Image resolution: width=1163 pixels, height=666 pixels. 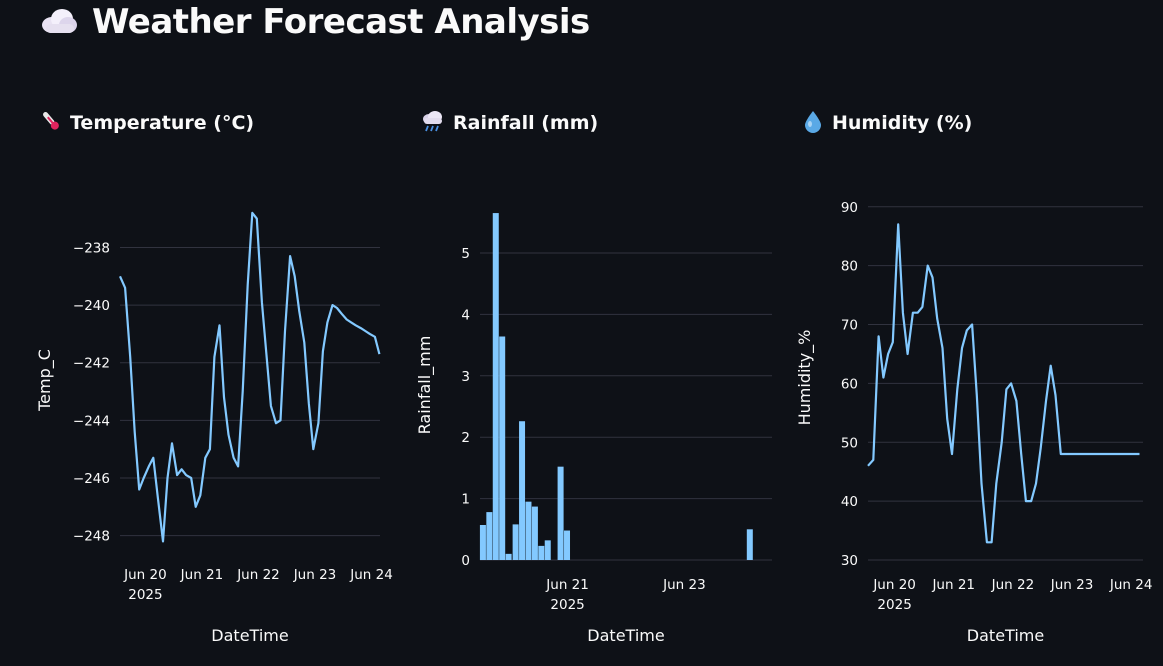 I want to click on y-tick-label: 40, so click(x=849, y=502).